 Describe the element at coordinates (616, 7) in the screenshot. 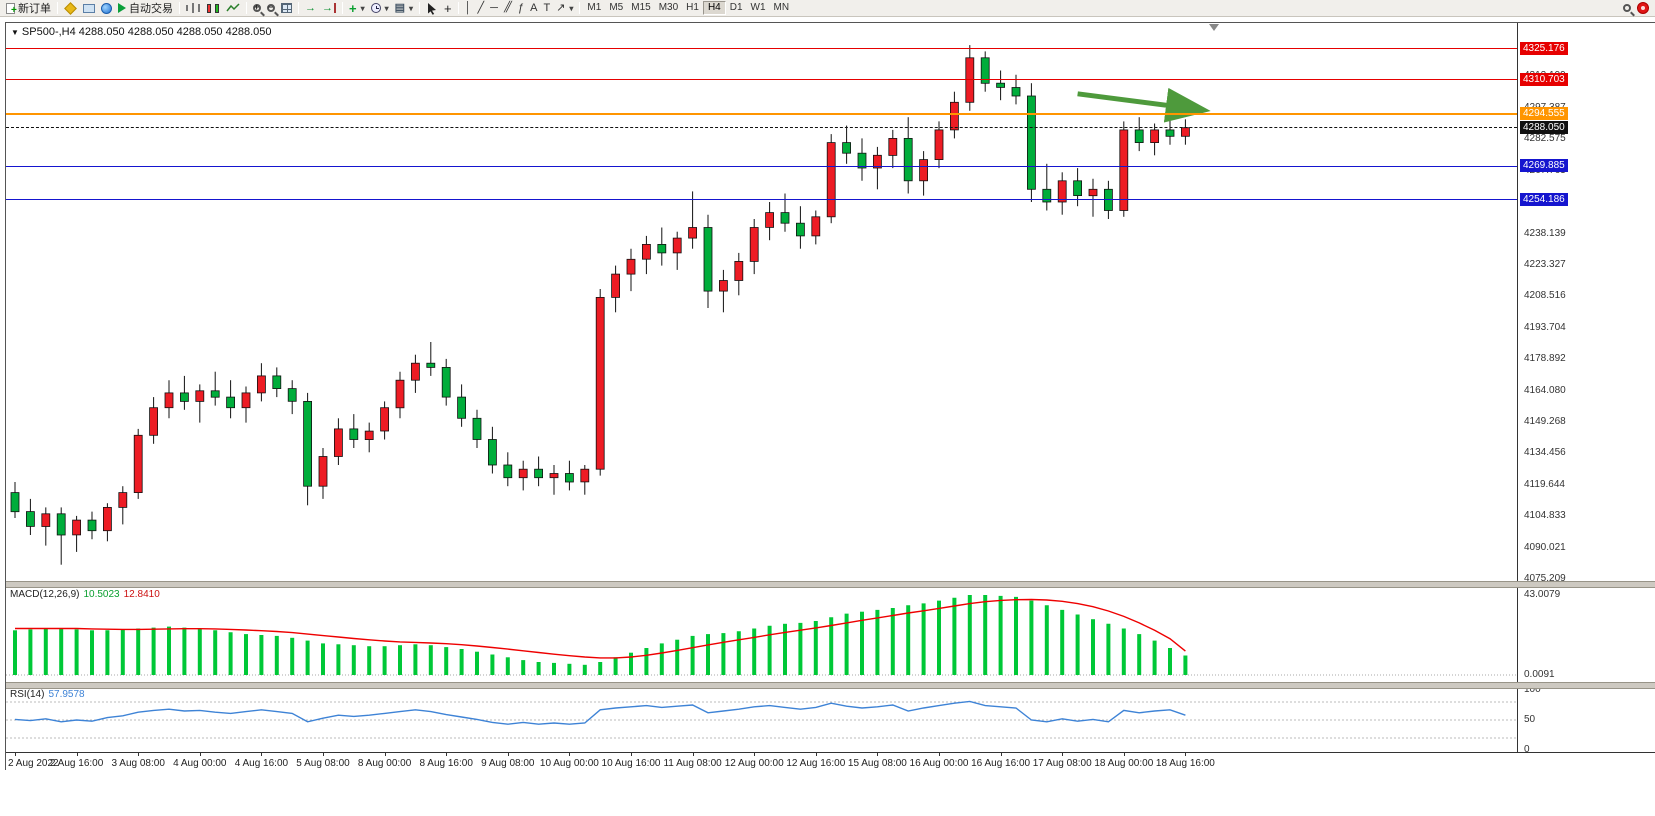

I see `timeframe-m5-button: M5` at that location.